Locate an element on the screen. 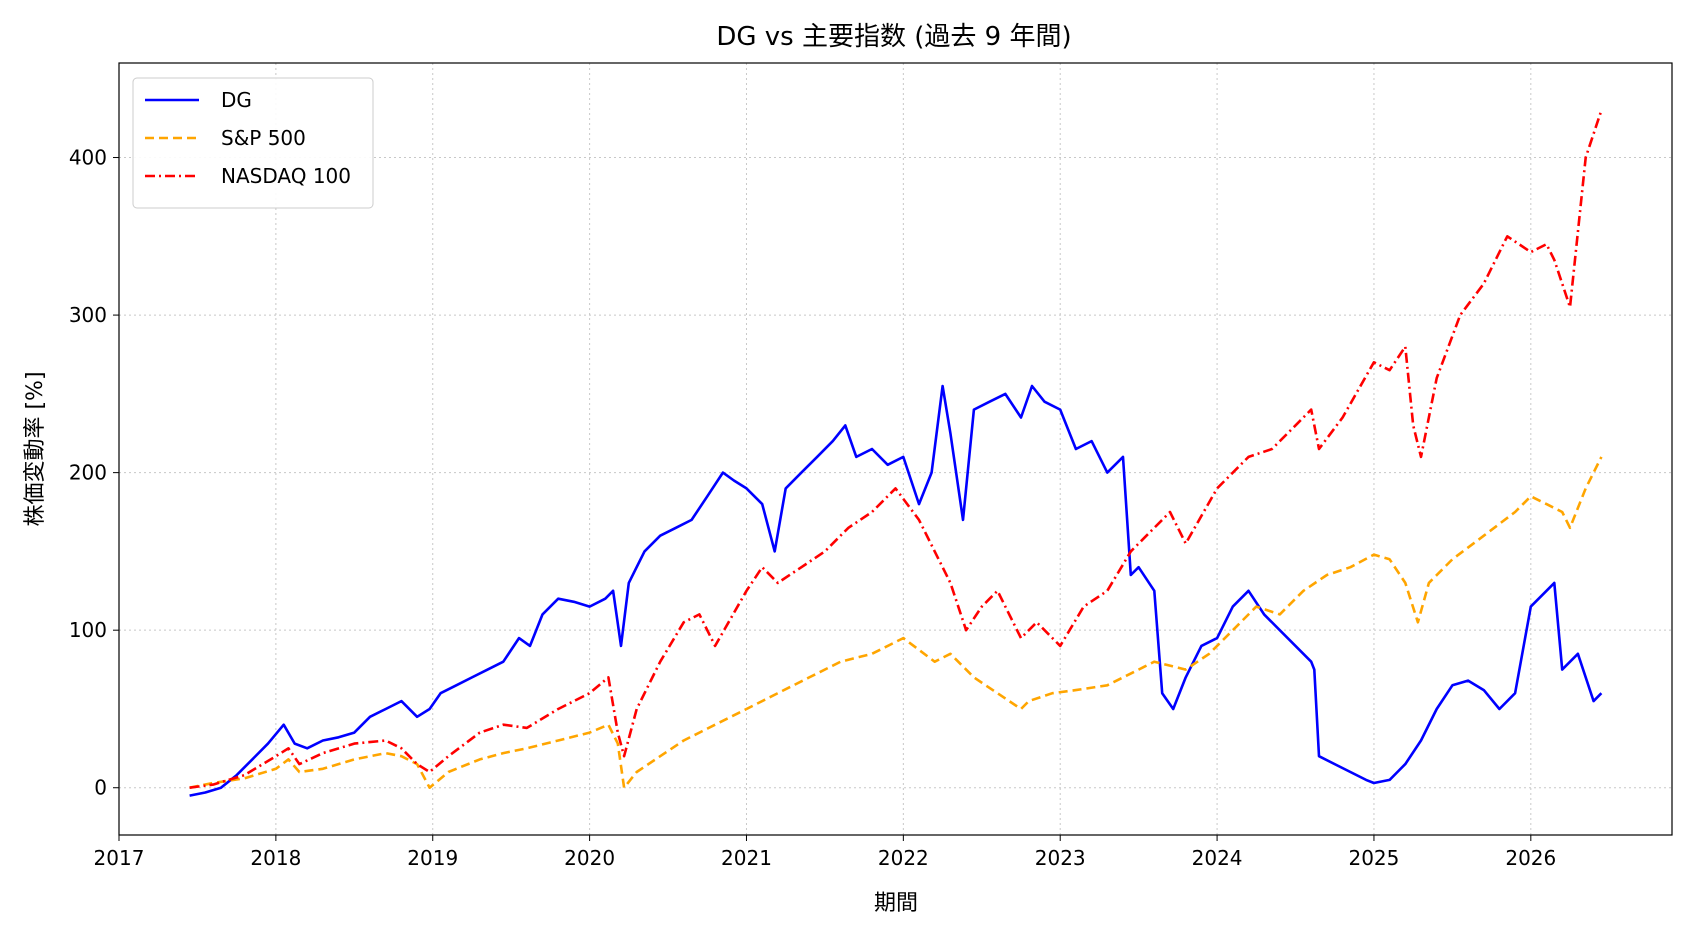 The height and width of the screenshot is (932, 1688). x-axis-label: 期間 is located at coordinates (896, 903).